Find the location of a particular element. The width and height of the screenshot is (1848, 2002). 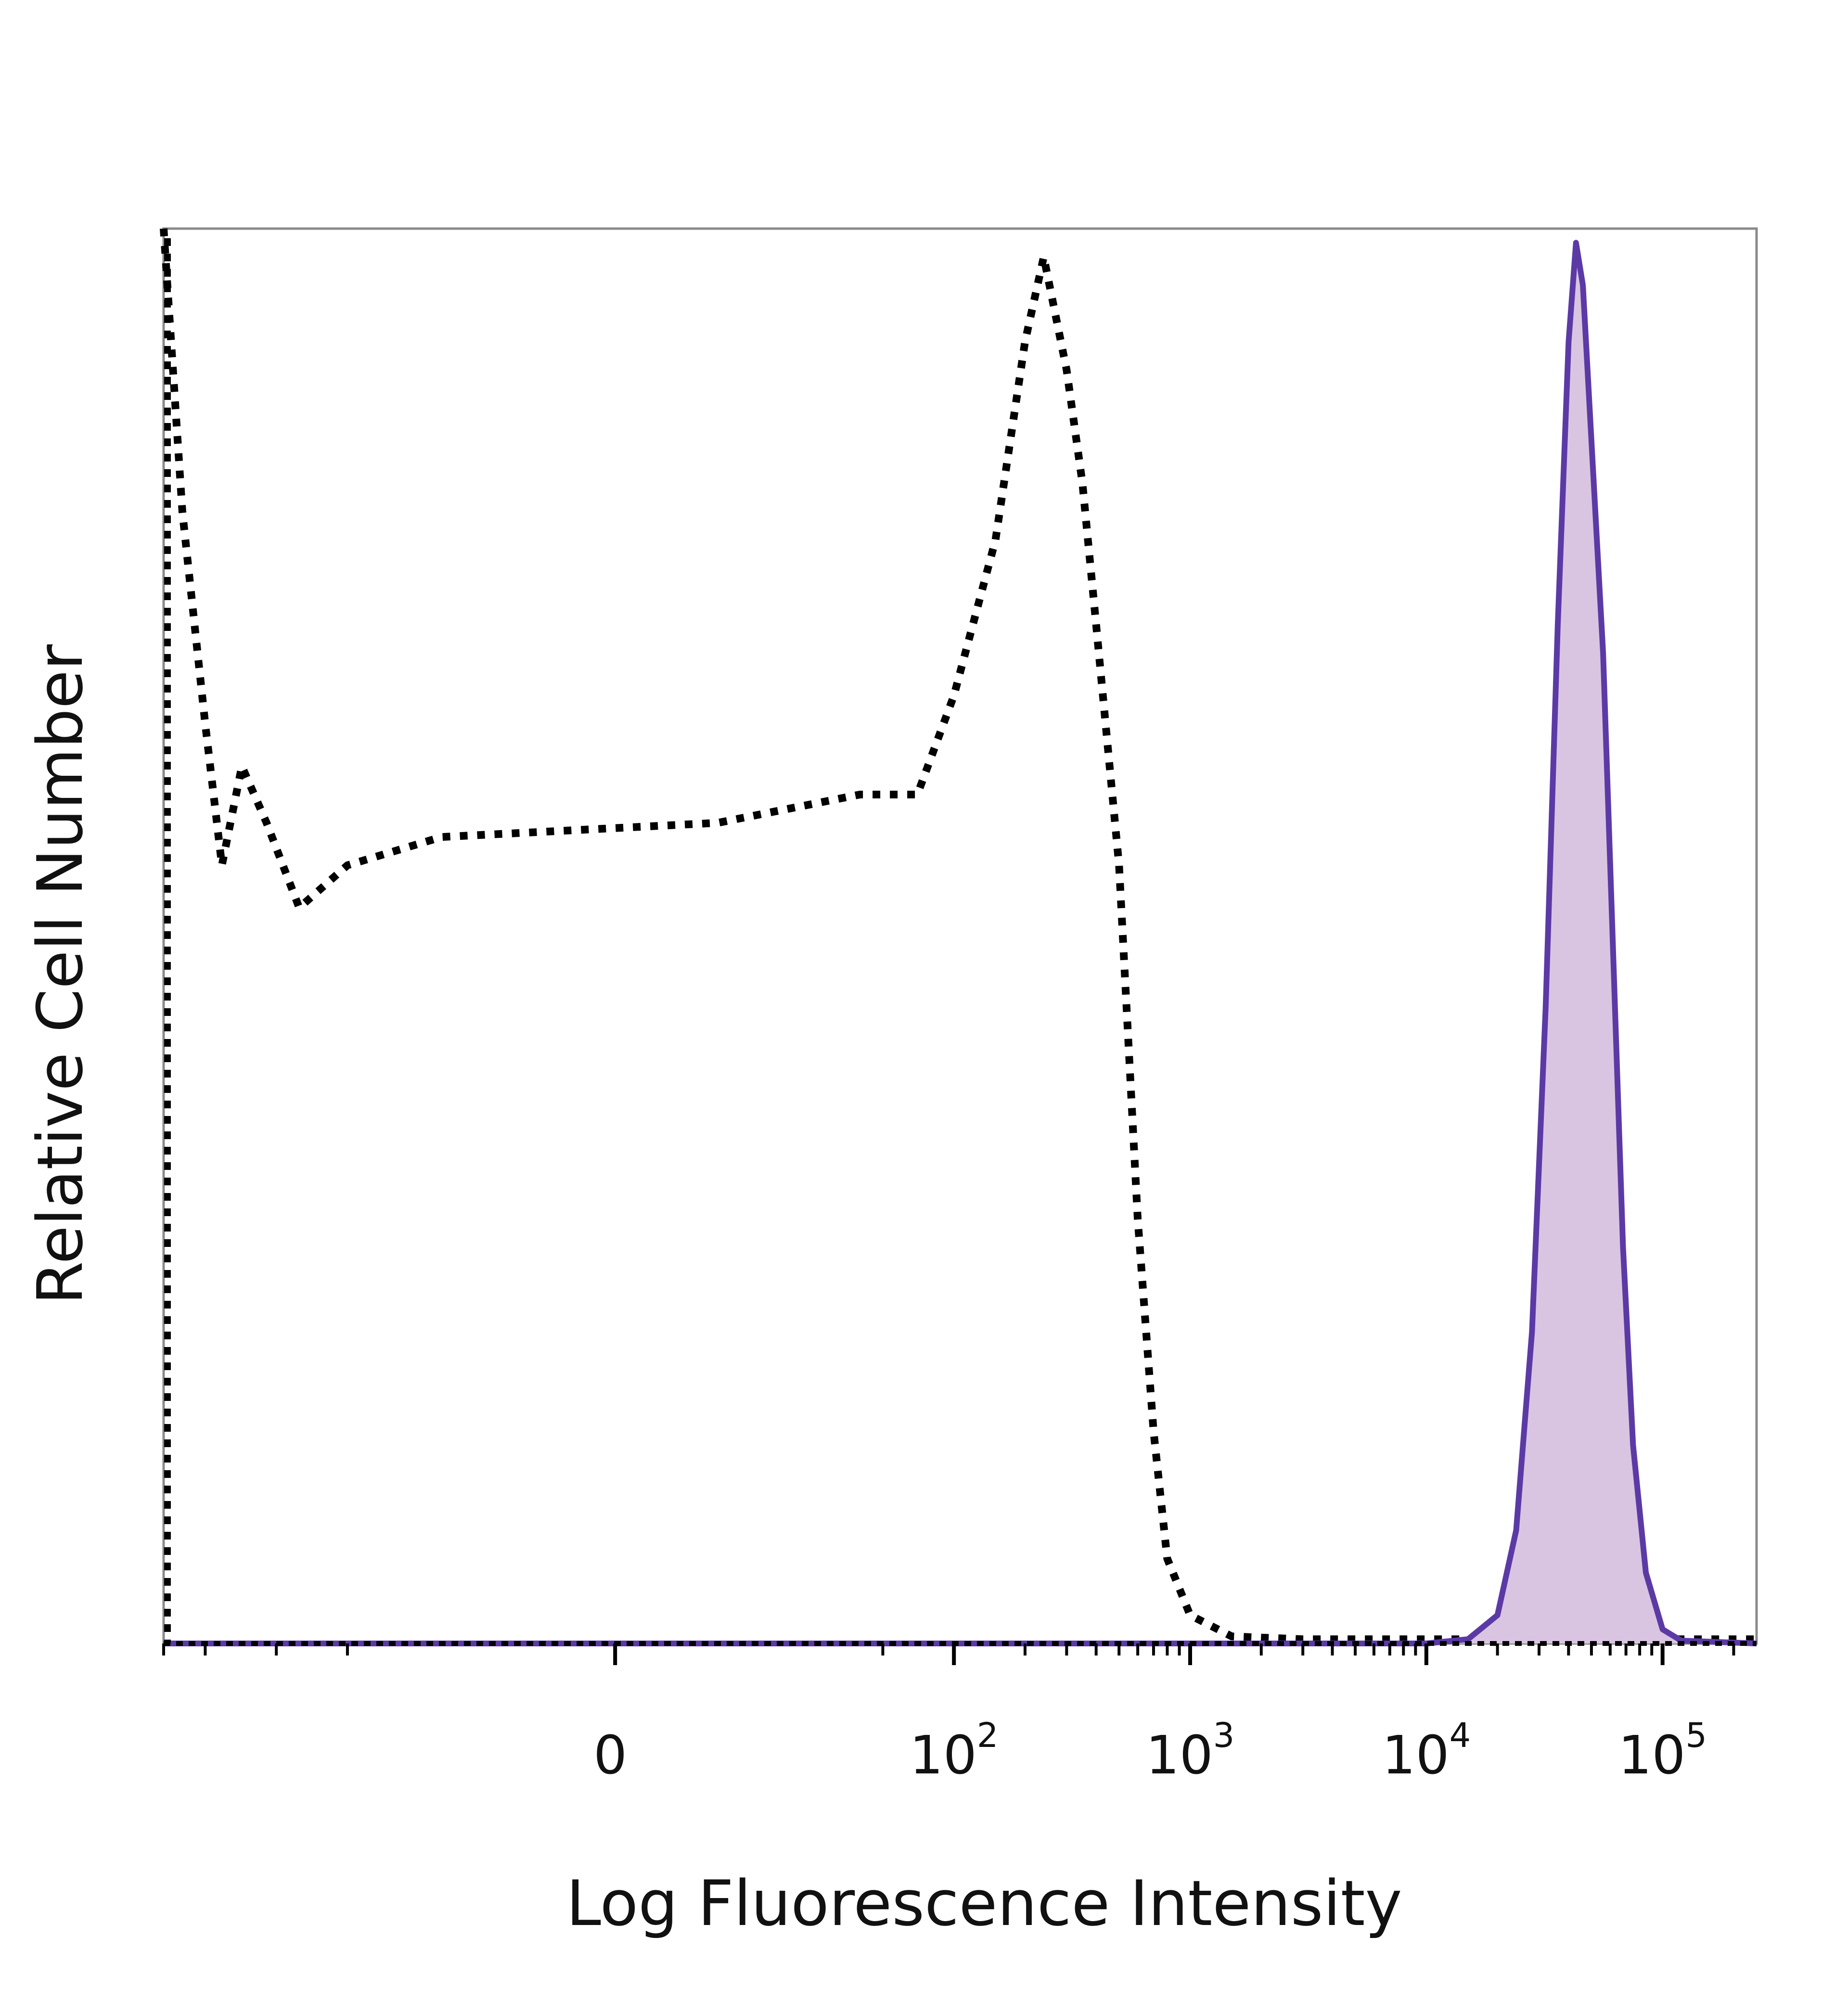

x-tick-label-1: 10² is located at coordinates (954, 1751).